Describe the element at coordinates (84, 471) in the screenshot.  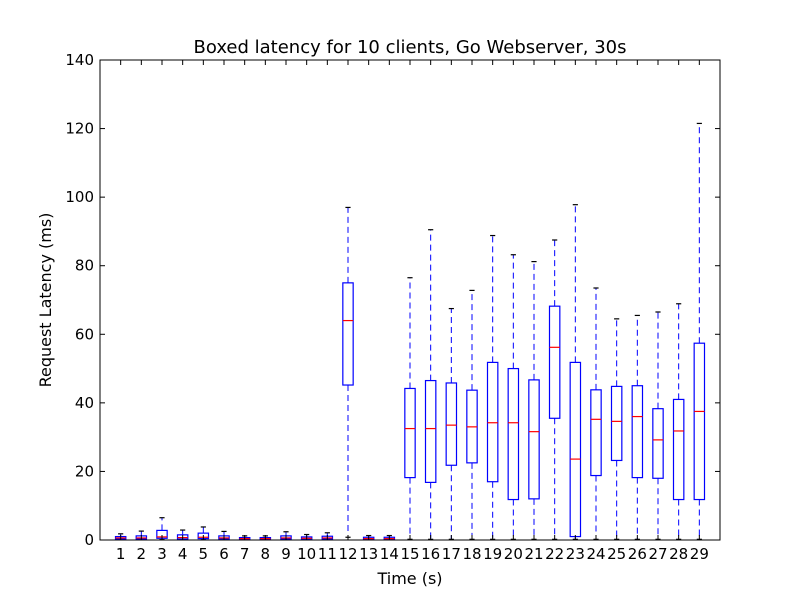
I see `y-tick-label-20: 20` at that location.